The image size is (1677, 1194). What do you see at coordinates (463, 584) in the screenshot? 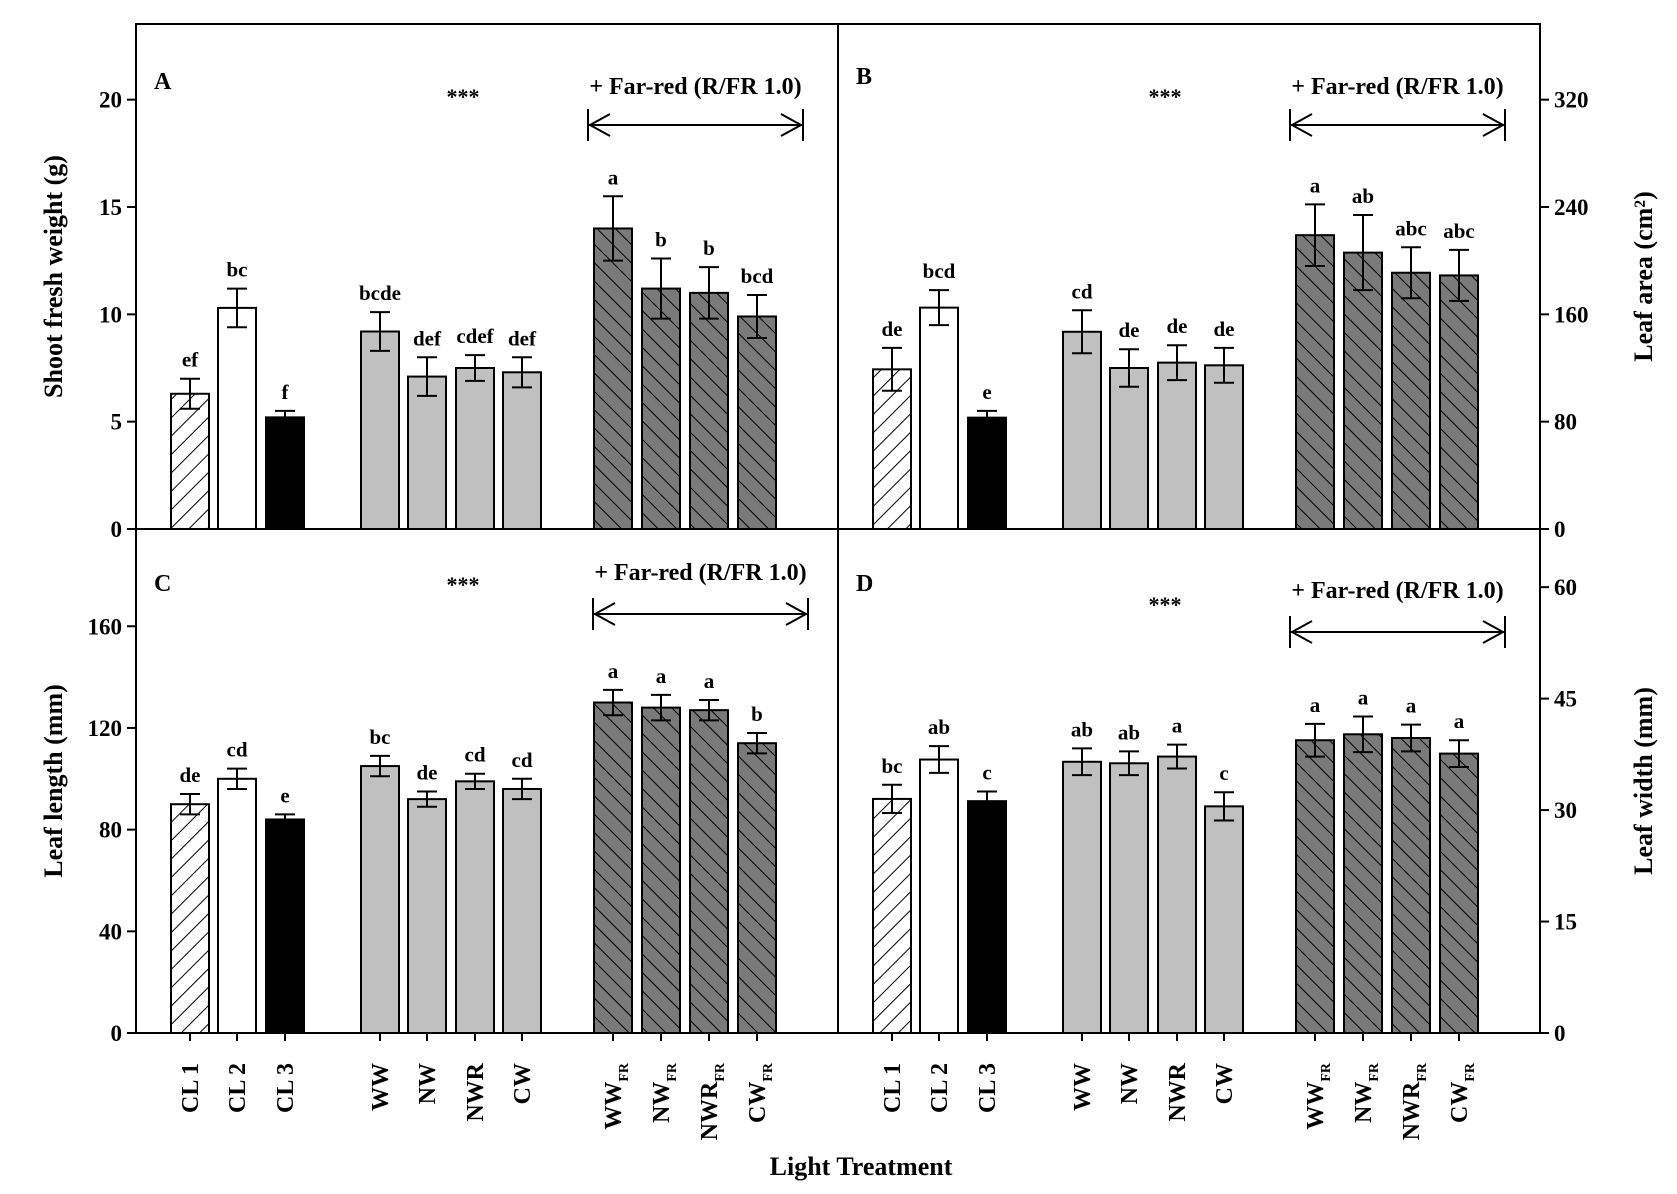
I see `significance-stars: ***` at bounding box center [463, 584].